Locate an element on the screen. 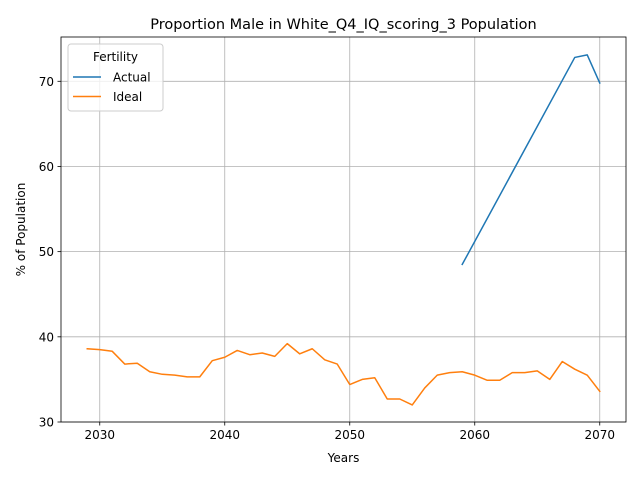 The width and height of the screenshot is (640, 480). y-tick-label: 40 is located at coordinates (46, 337).